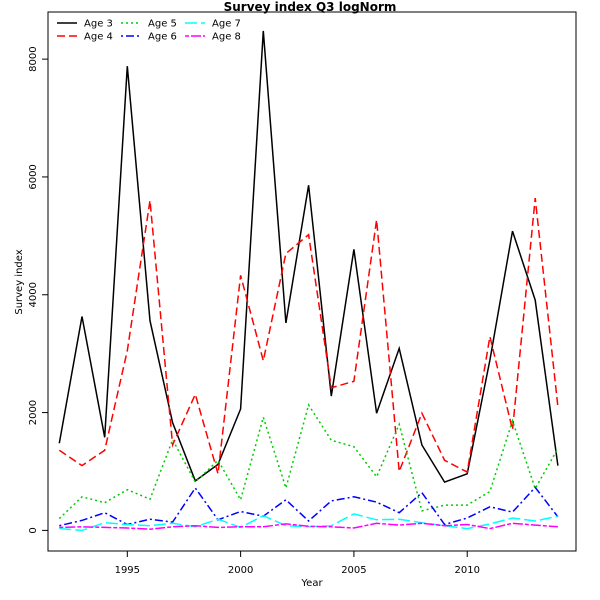 This screenshot has width=600, height=600. Describe the element at coordinates (19, 281) in the screenshot. I see `y-axis-label: Survey index` at that location.